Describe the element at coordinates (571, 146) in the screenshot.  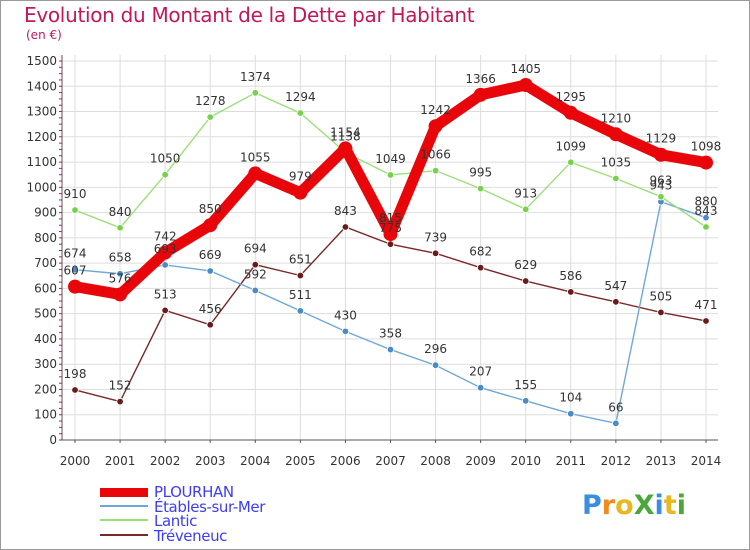
I see `data-label-lantic: 1099` at that location.